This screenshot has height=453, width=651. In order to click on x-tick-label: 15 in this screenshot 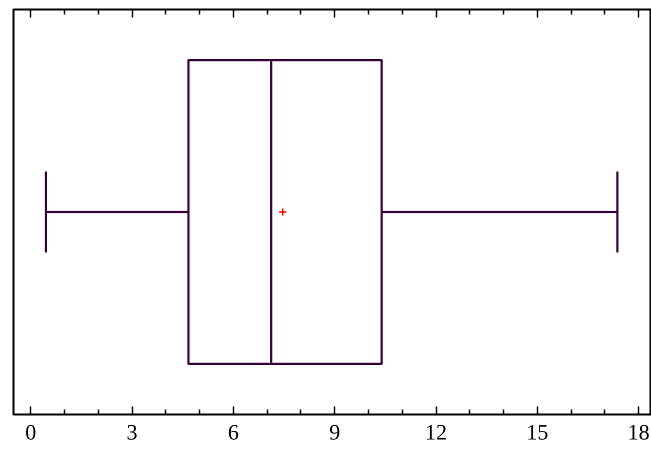, I will do `click(537, 432)`.